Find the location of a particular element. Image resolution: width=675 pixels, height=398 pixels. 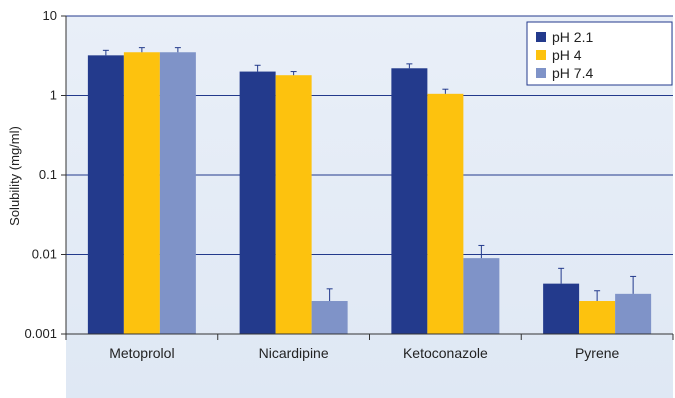

legend: pH 2.1 pH 4 pH 7.4 is located at coordinates (599, 53).